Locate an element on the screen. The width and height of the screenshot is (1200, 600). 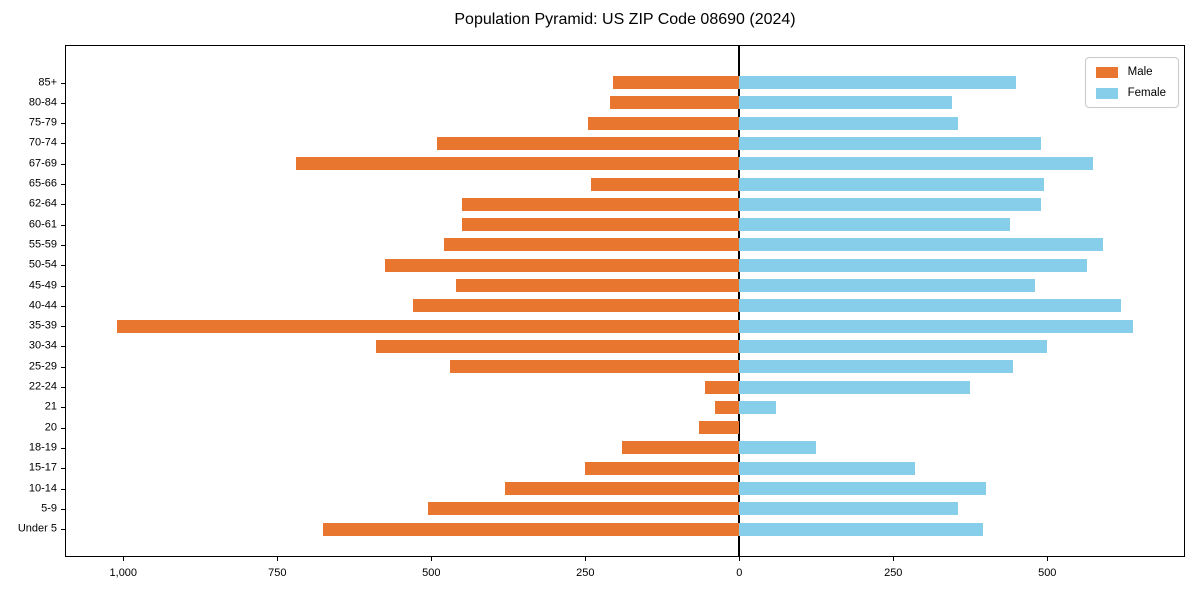
legend: Male Female is located at coordinates (1131, 82).